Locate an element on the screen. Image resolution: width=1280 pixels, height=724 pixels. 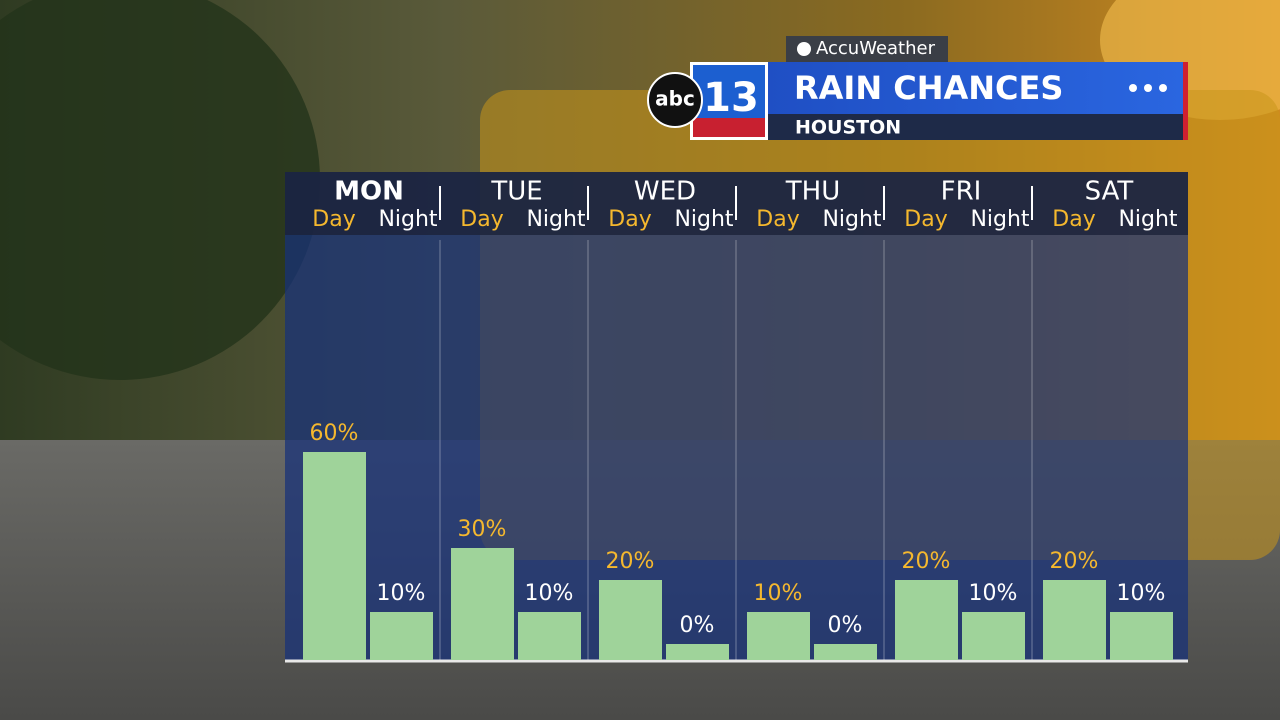
logo-text: abc is located at coordinates (675, 99).